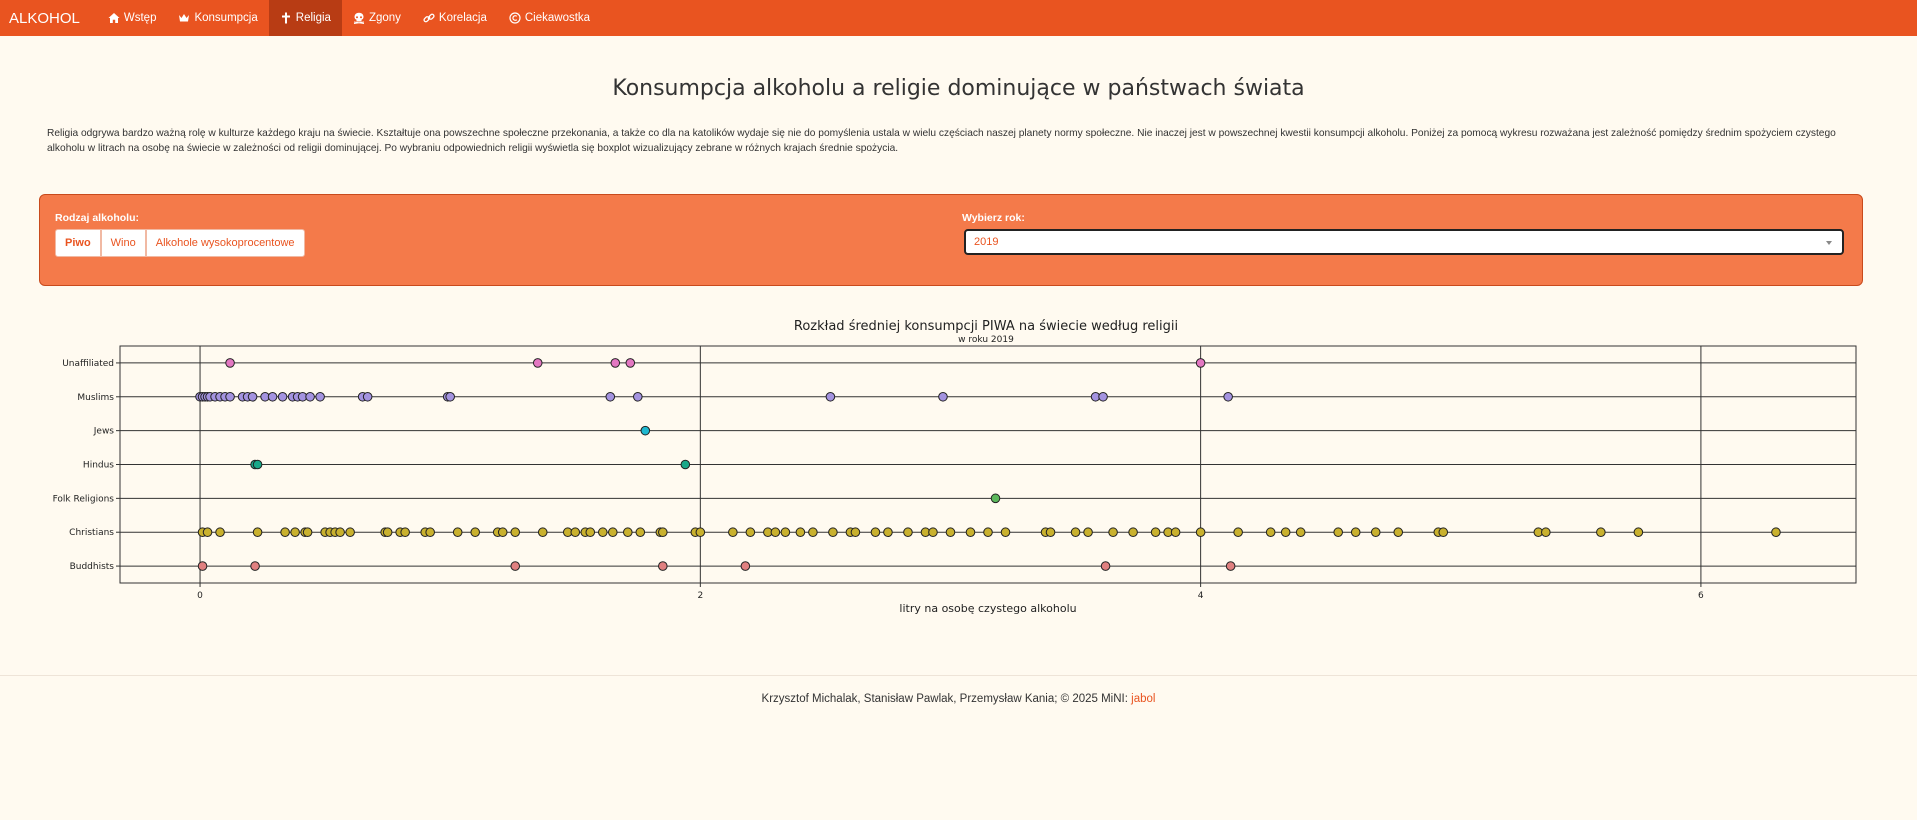  Describe the element at coordinates (78, 243) in the screenshot. I see `piwo-button: Piwo` at that location.